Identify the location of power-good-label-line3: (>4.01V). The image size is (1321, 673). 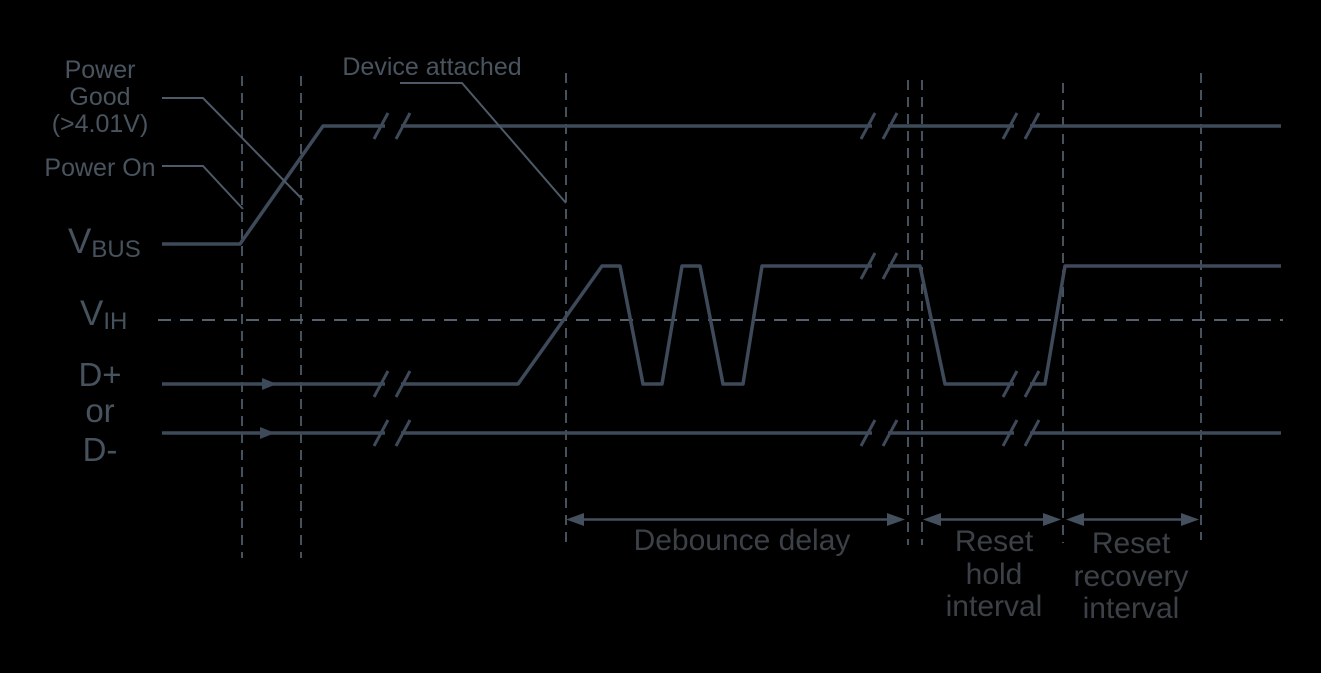
(100, 124).